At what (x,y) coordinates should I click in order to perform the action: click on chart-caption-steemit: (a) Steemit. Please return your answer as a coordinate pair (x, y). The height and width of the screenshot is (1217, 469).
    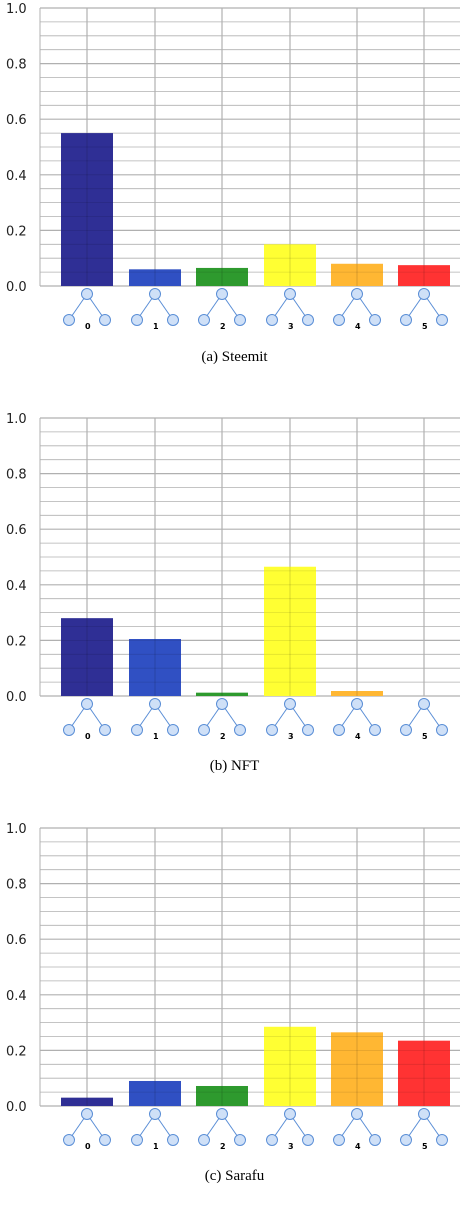
    Looking at the image, I should click on (234, 357).